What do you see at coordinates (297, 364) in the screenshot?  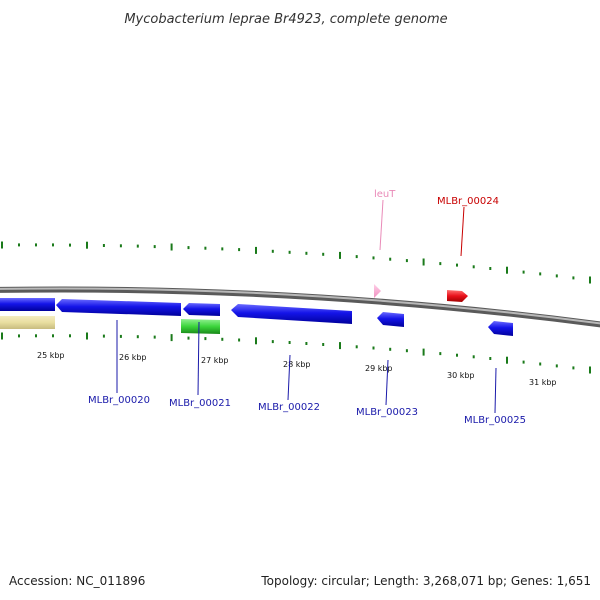 I see `scale-label-28kbp: 28 kbp` at bounding box center [297, 364].